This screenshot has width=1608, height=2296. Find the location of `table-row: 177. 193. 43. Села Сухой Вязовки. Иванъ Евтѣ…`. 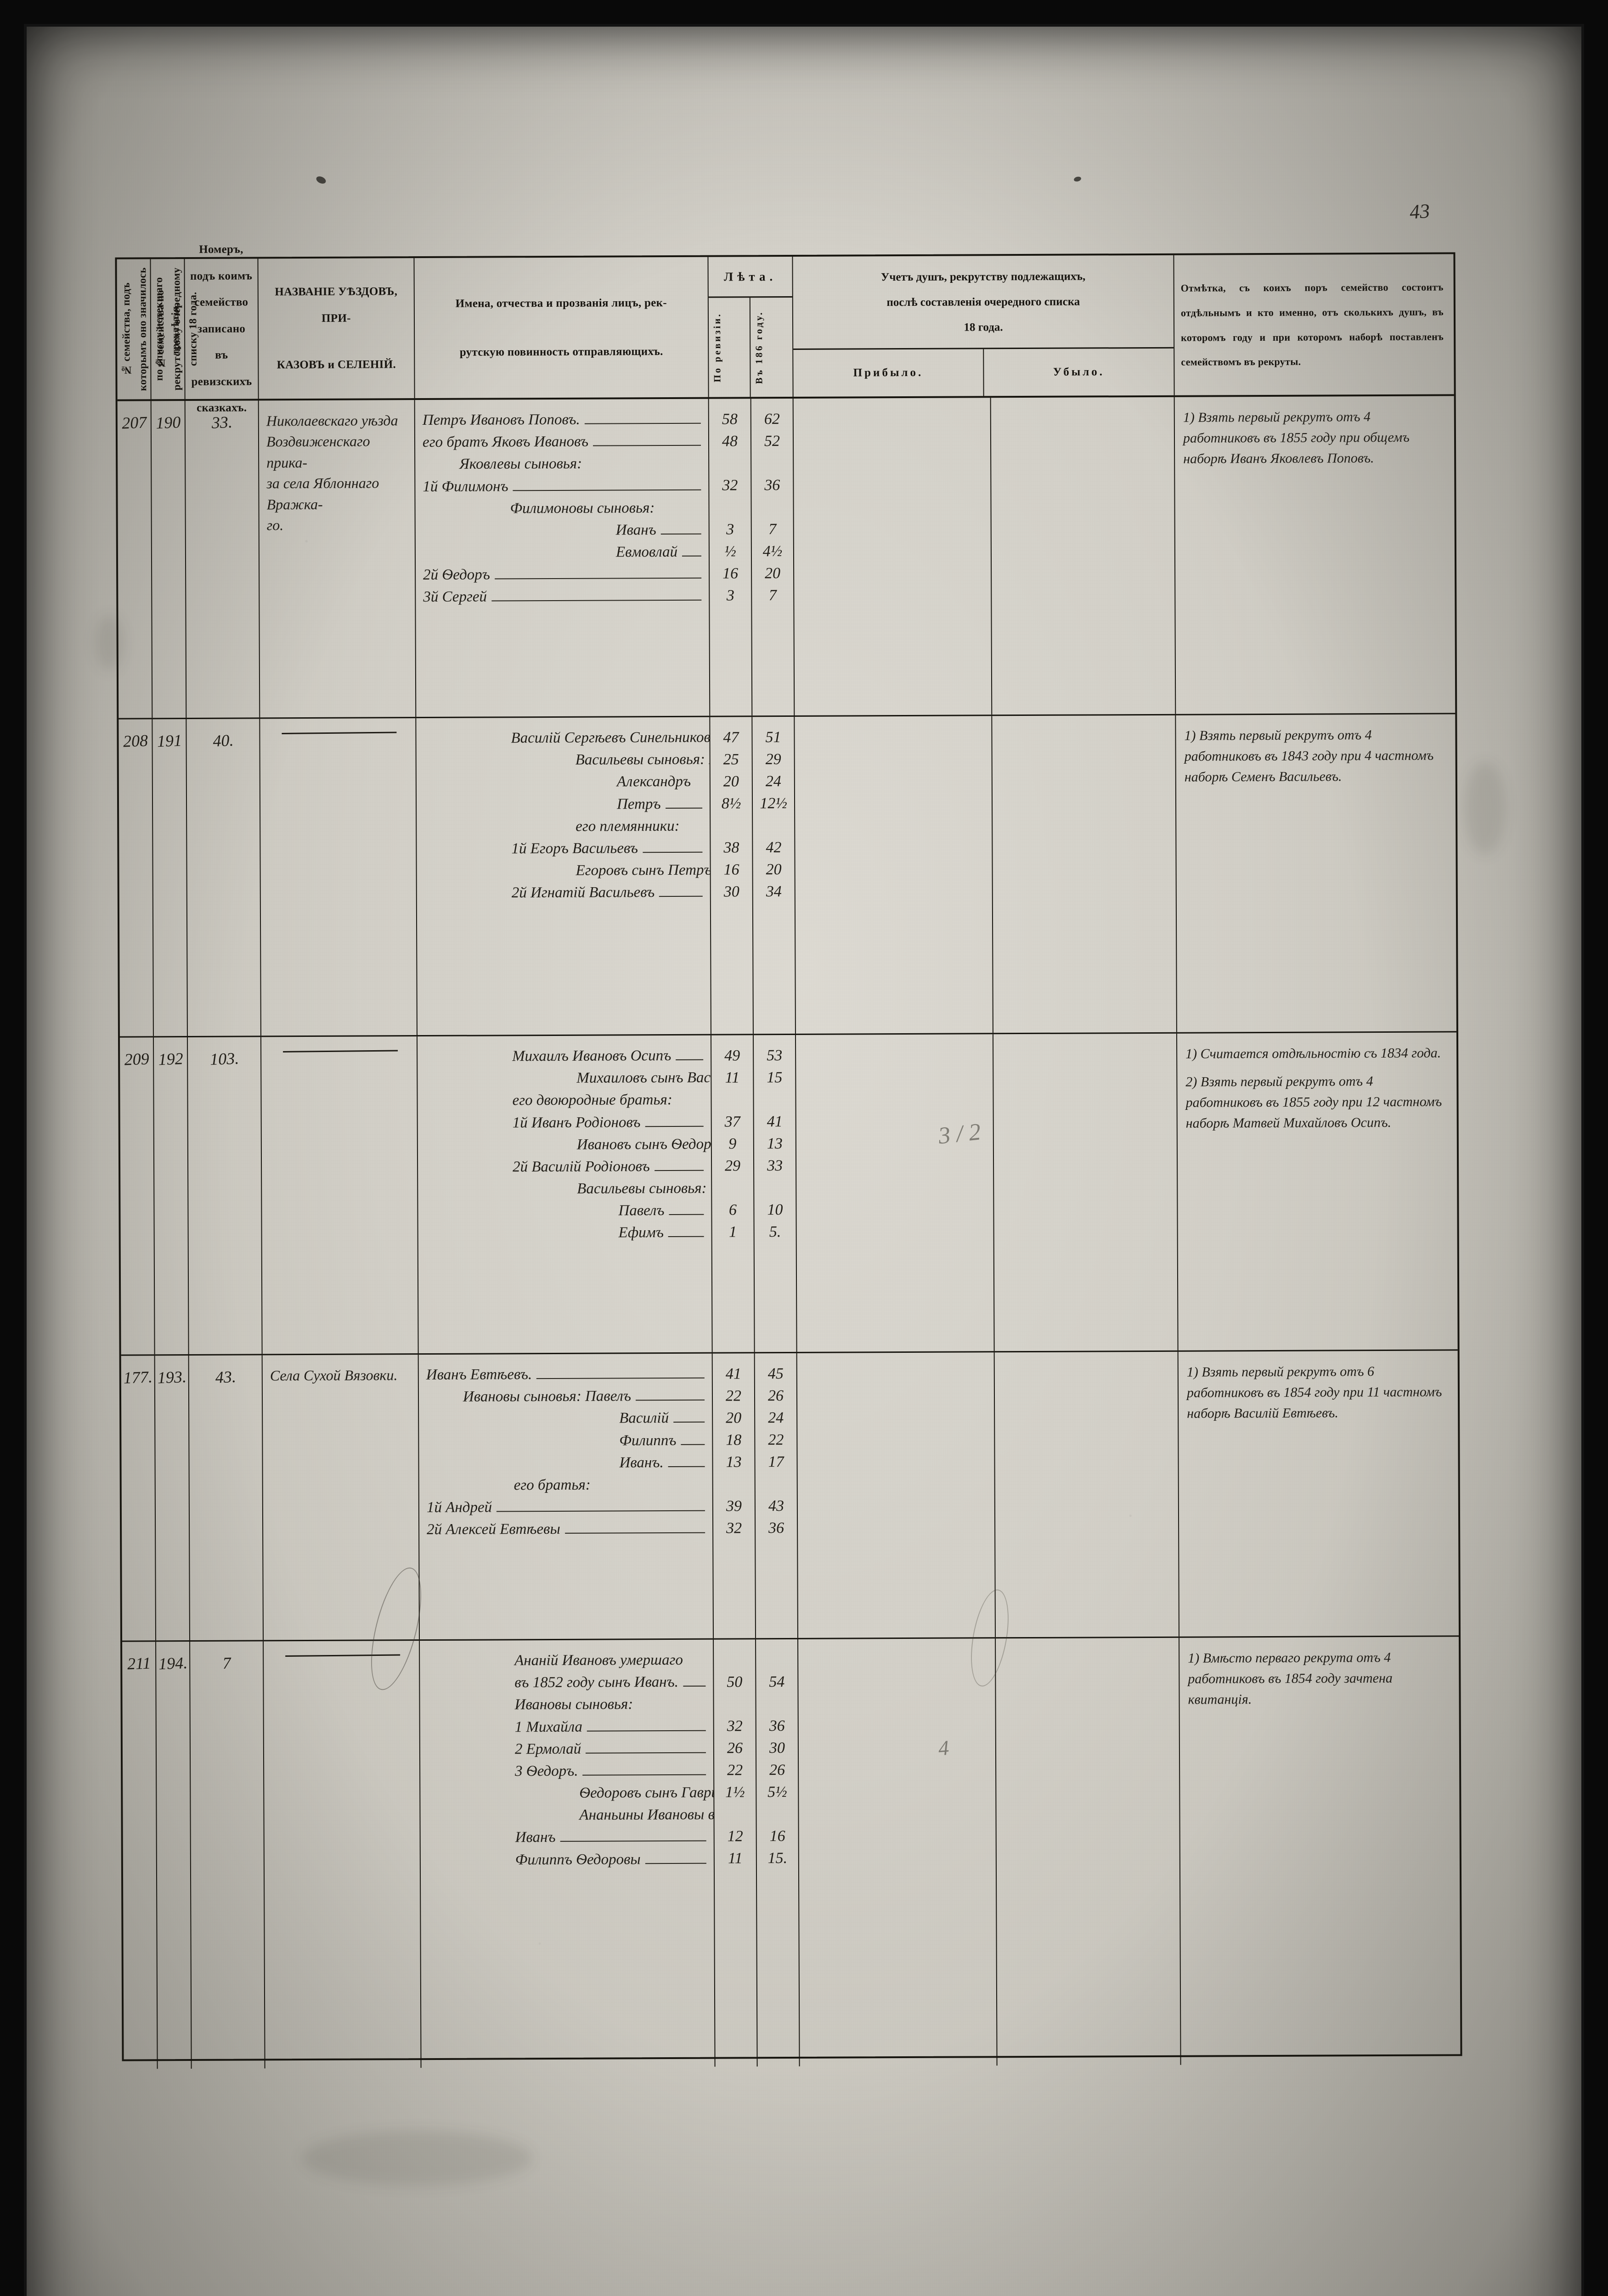

table-row: 177. 193. 43. Села Сухой Вязовки. Иванъ Евтѣ… is located at coordinates (790, 1496).